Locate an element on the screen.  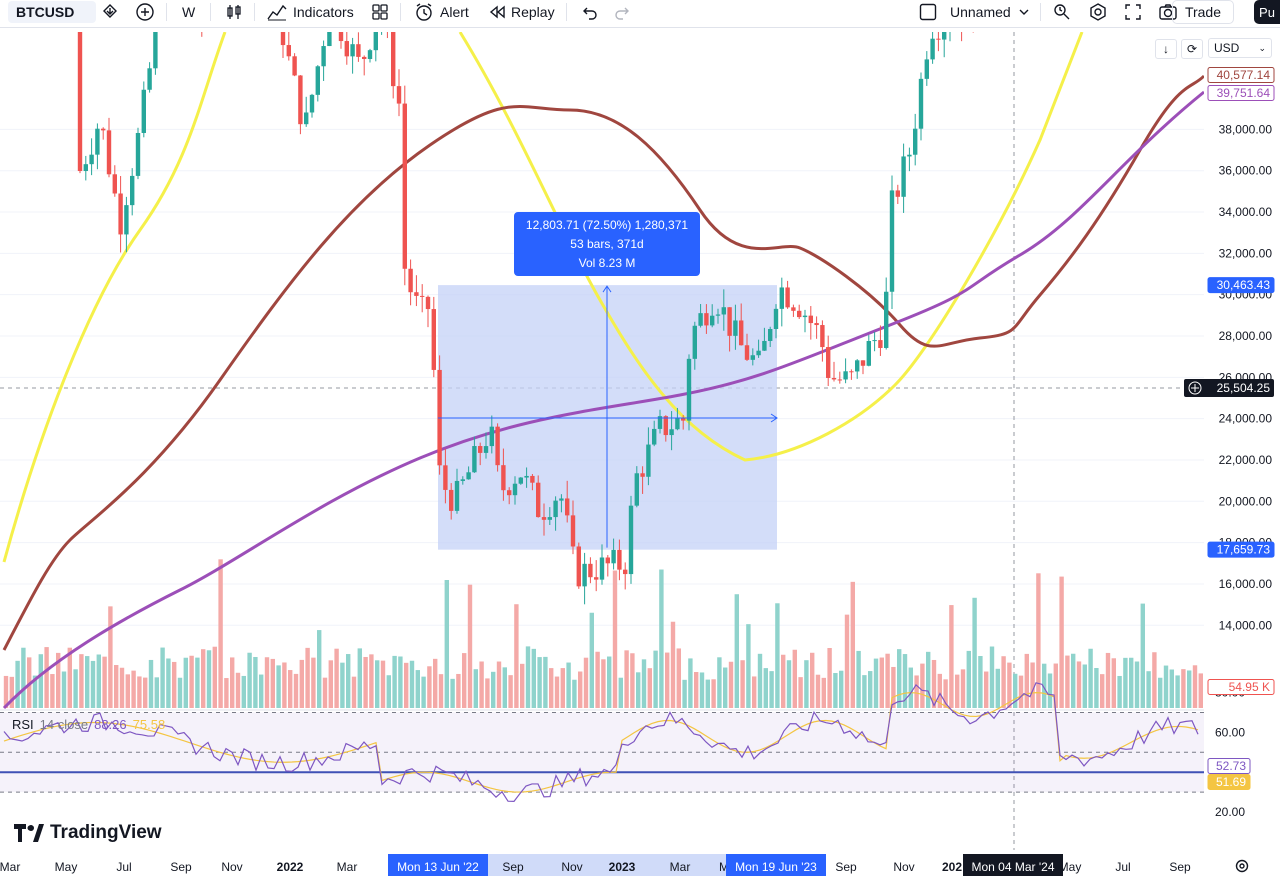
camera-icon is located at coordinates (1168, 12).